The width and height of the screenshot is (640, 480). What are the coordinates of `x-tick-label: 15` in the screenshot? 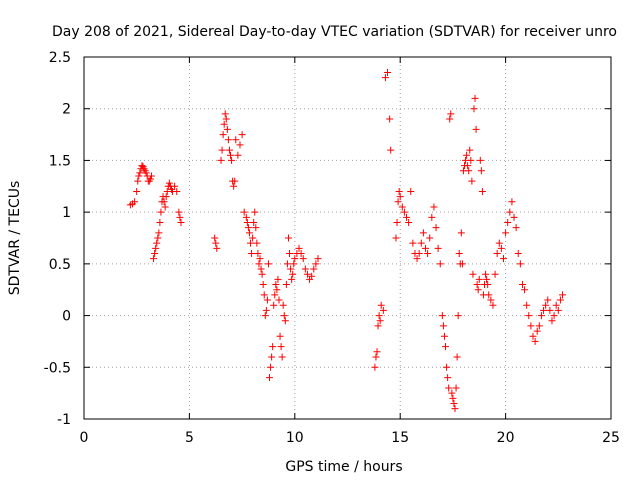 It's located at (400, 438).